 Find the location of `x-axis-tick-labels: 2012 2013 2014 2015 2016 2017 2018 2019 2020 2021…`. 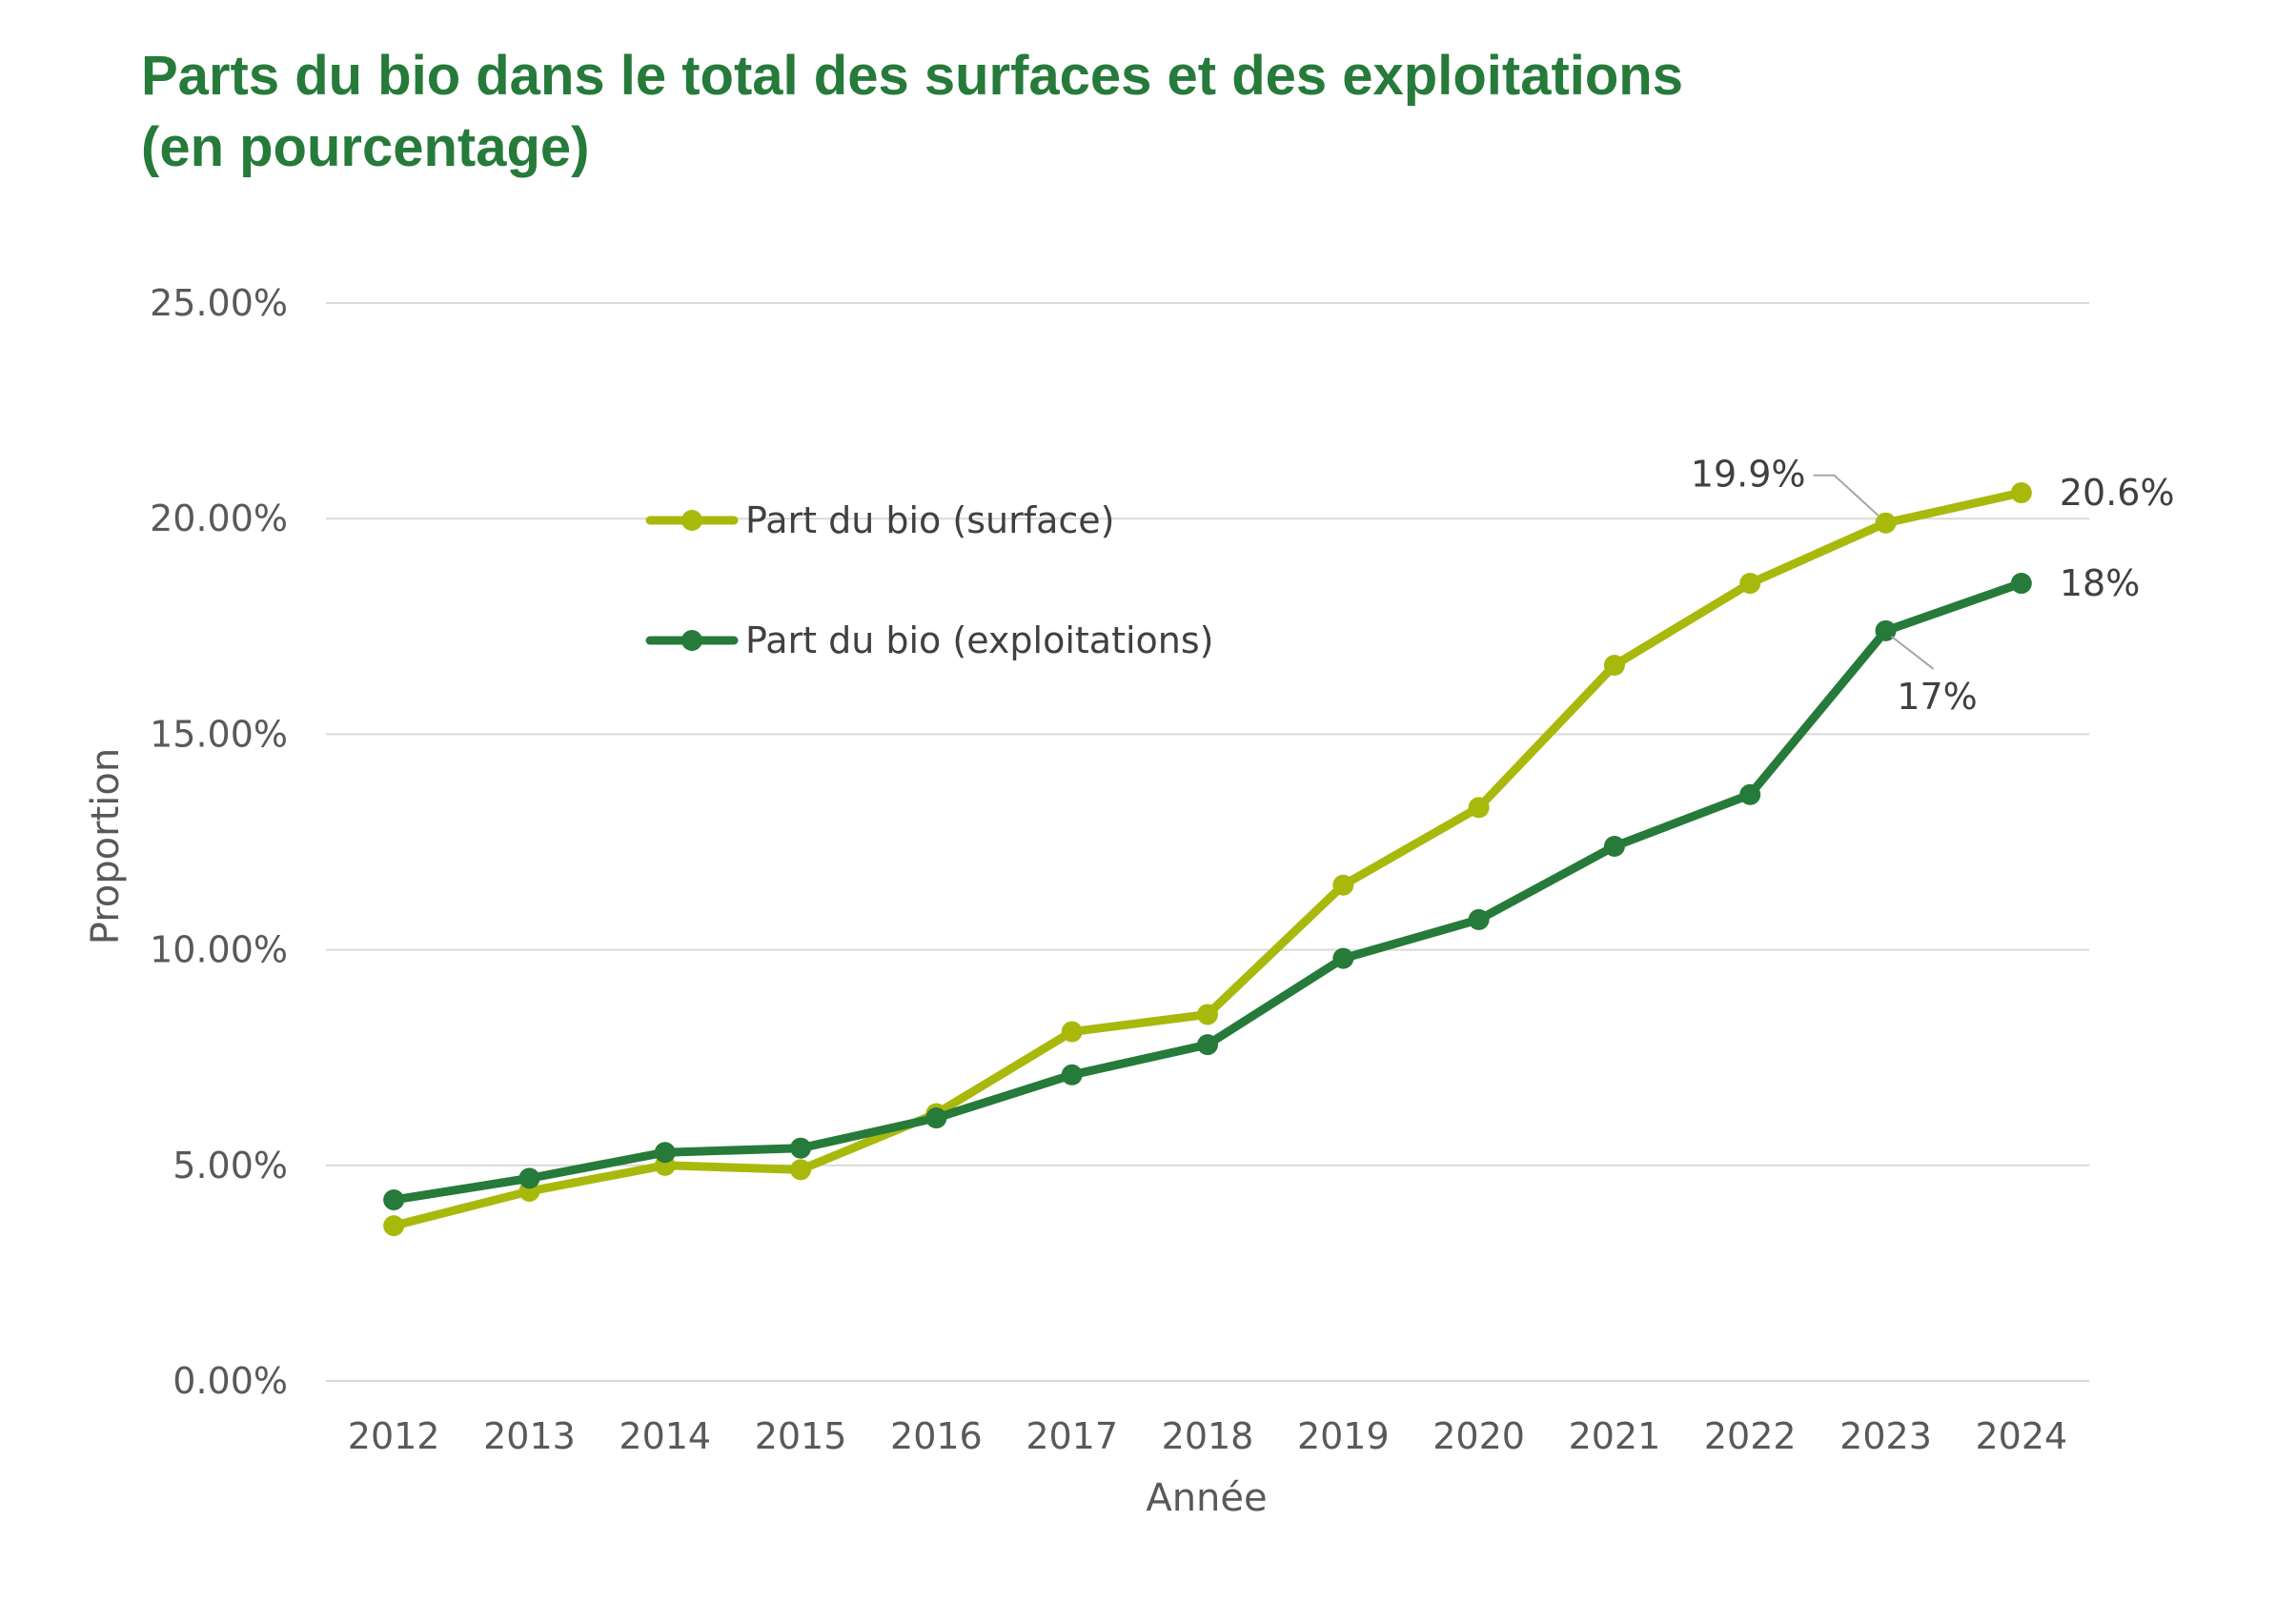

x-axis-tick-labels: 2012 2013 2014 2015 2016 2017 2018 2019 2020 2021… is located at coordinates (1207, 1436).